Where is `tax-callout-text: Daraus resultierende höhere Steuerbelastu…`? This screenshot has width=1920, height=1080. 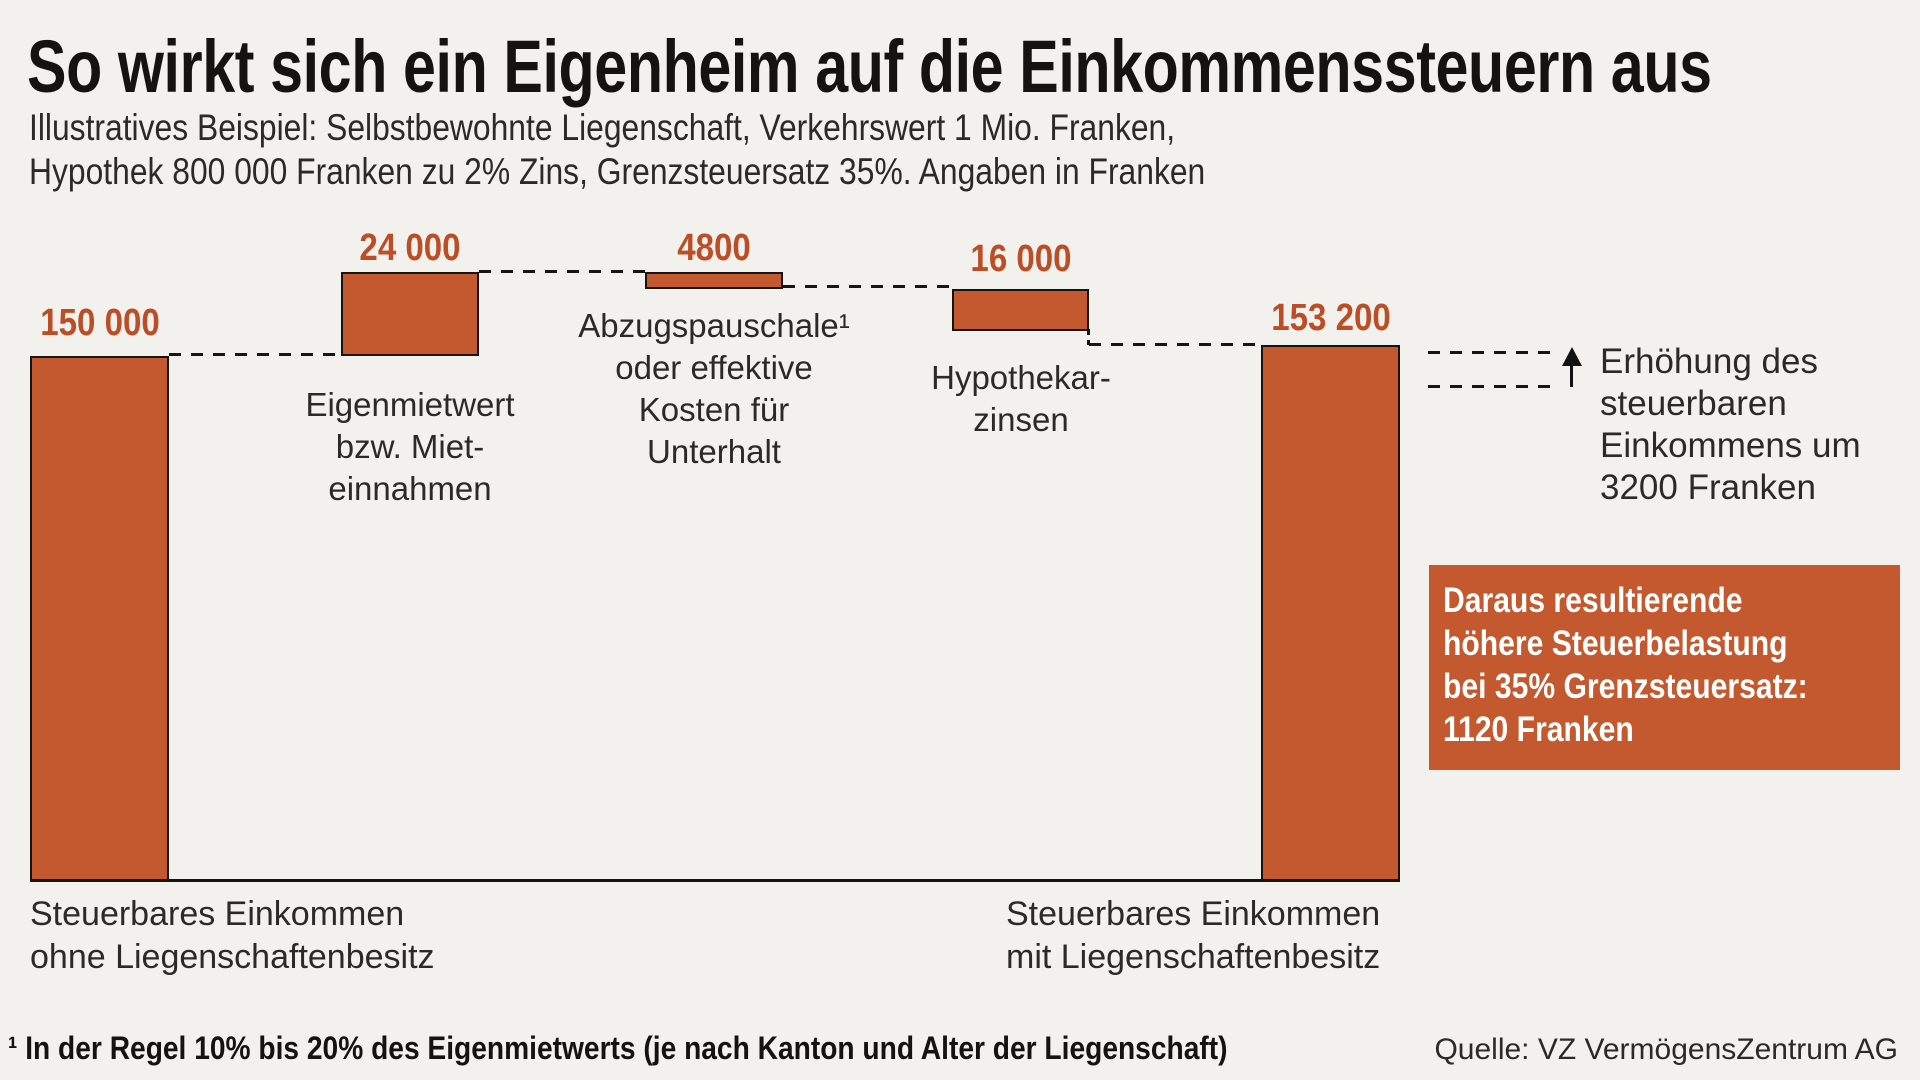 tax-callout-text: Daraus resultierende höhere Steuerbelastu… is located at coordinates (1625, 665).